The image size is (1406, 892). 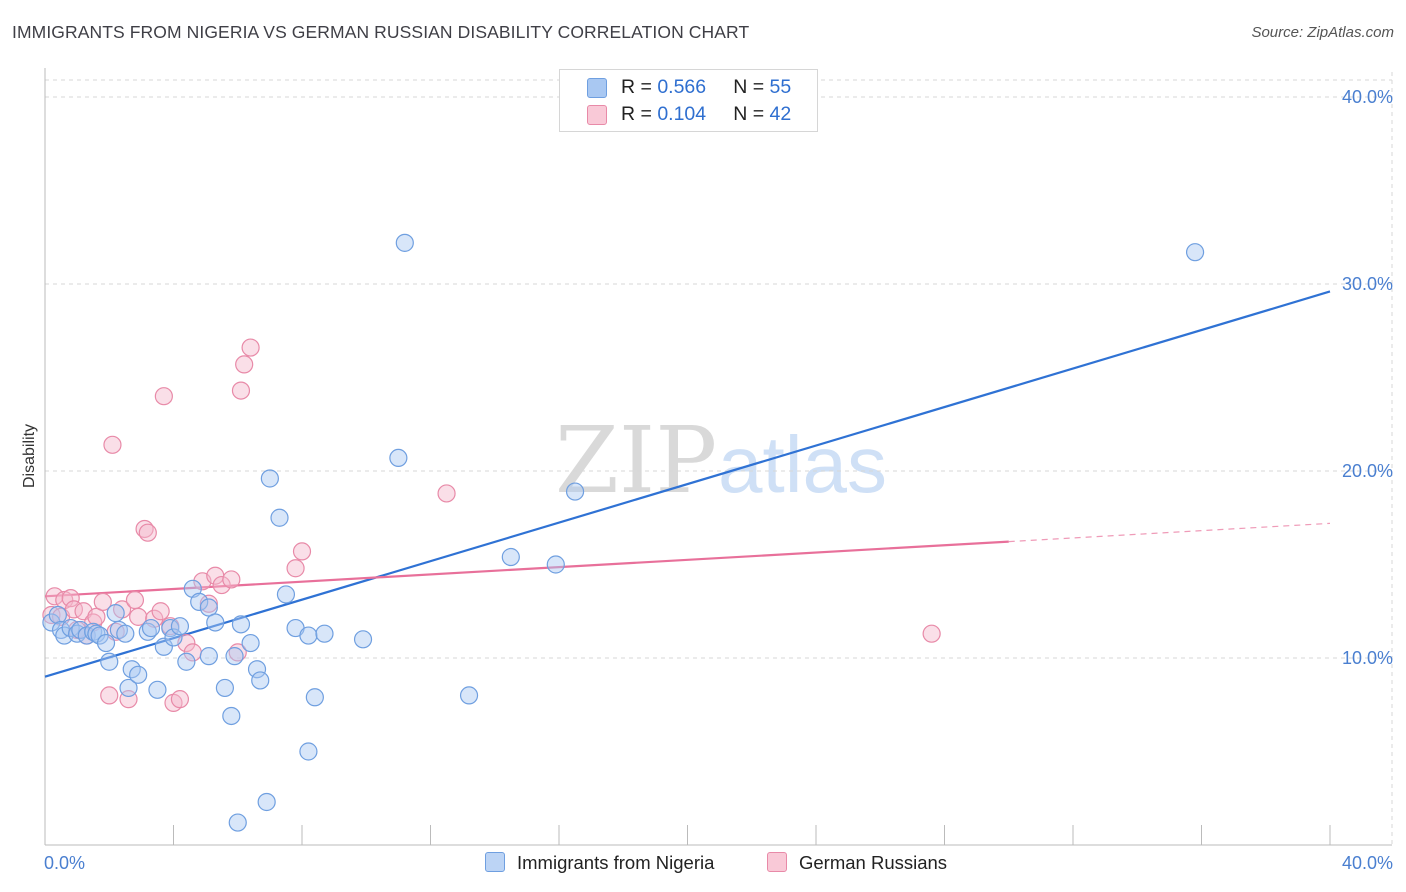 I want to click on correlation-legend: R = 0.566 N = 55 R = 0.104 N = 42, so click(x=688, y=100).